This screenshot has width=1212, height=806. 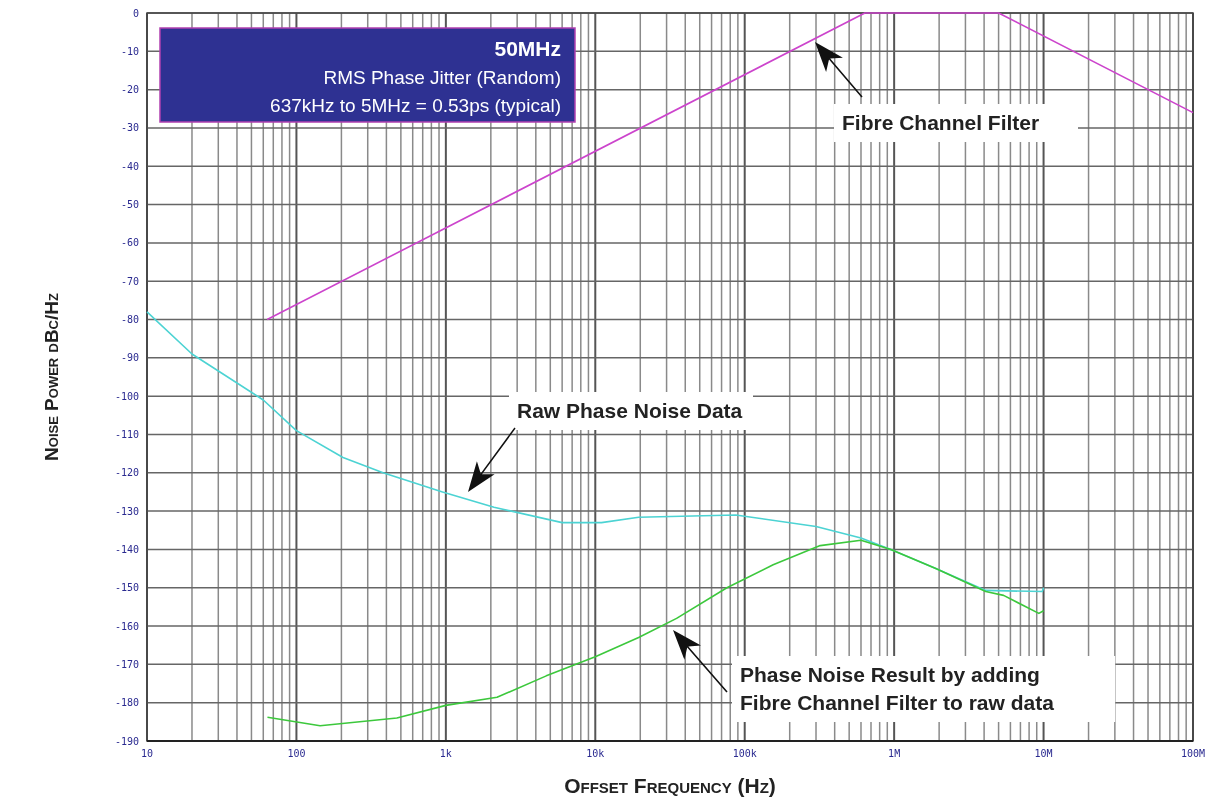 What do you see at coordinates (1043, 753) in the screenshot?
I see `x-tick-label: 10M` at bounding box center [1043, 753].